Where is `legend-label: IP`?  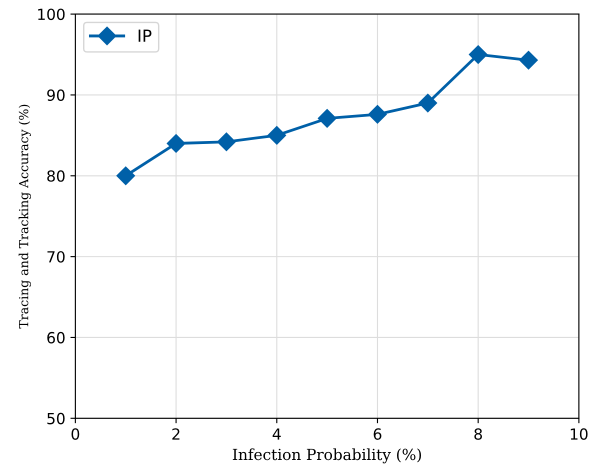
legend-label: IP is located at coordinates (145, 36).